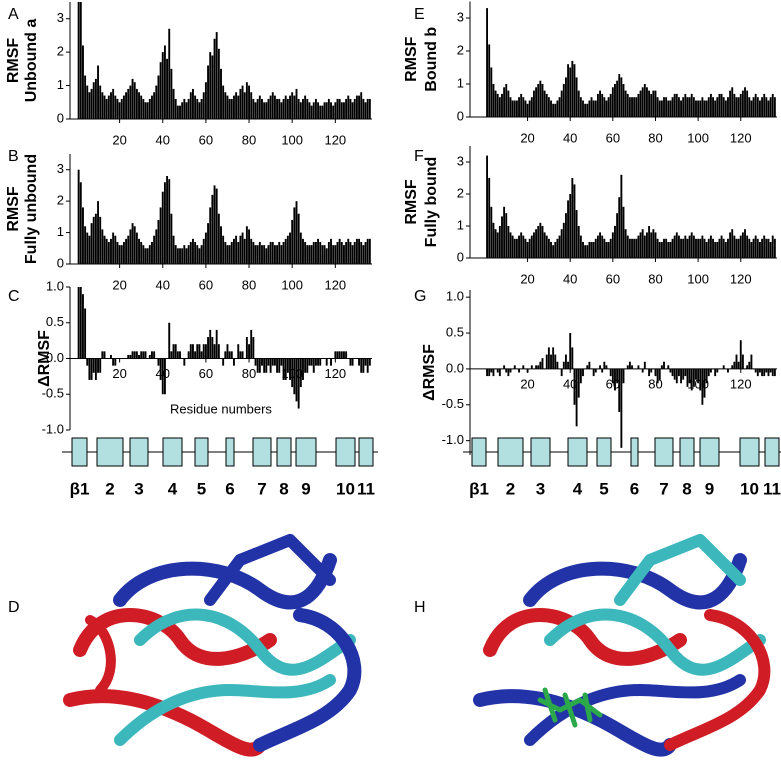 This screenshot has width=781, height=773. I want to click on strand-label: 7, so click(261, 488).